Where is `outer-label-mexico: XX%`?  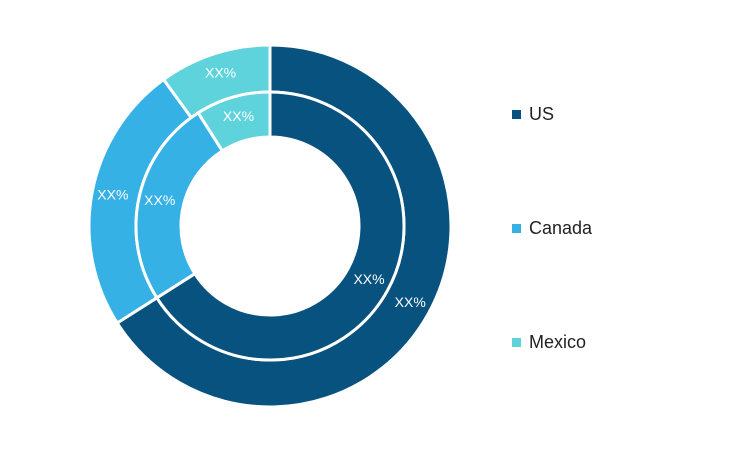 outer-label-mexico: XX% is located at coordinates (220, 73).